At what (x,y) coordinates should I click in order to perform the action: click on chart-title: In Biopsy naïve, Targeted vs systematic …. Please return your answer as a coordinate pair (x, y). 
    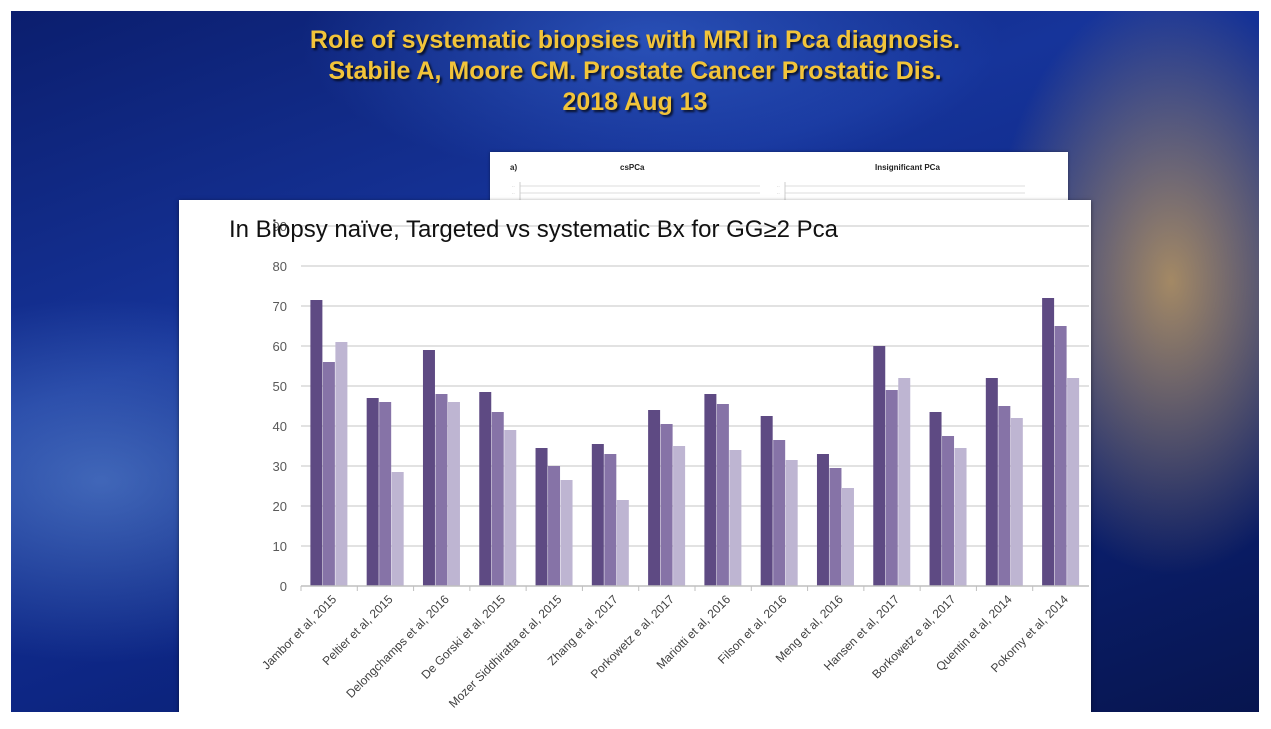
    Looking at the image, I should click on (534, 229).